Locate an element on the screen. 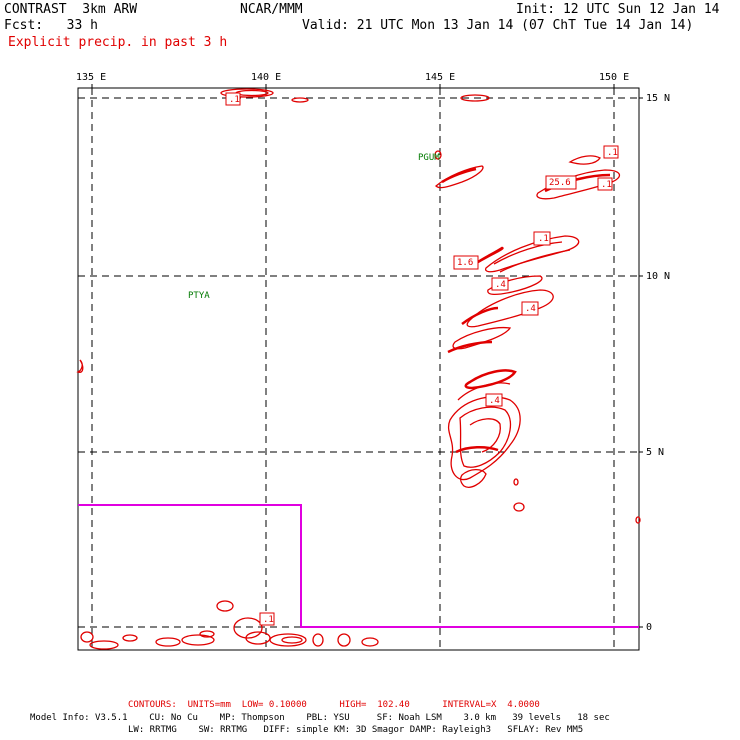  region-boundary is located at coordinates (358, 566).